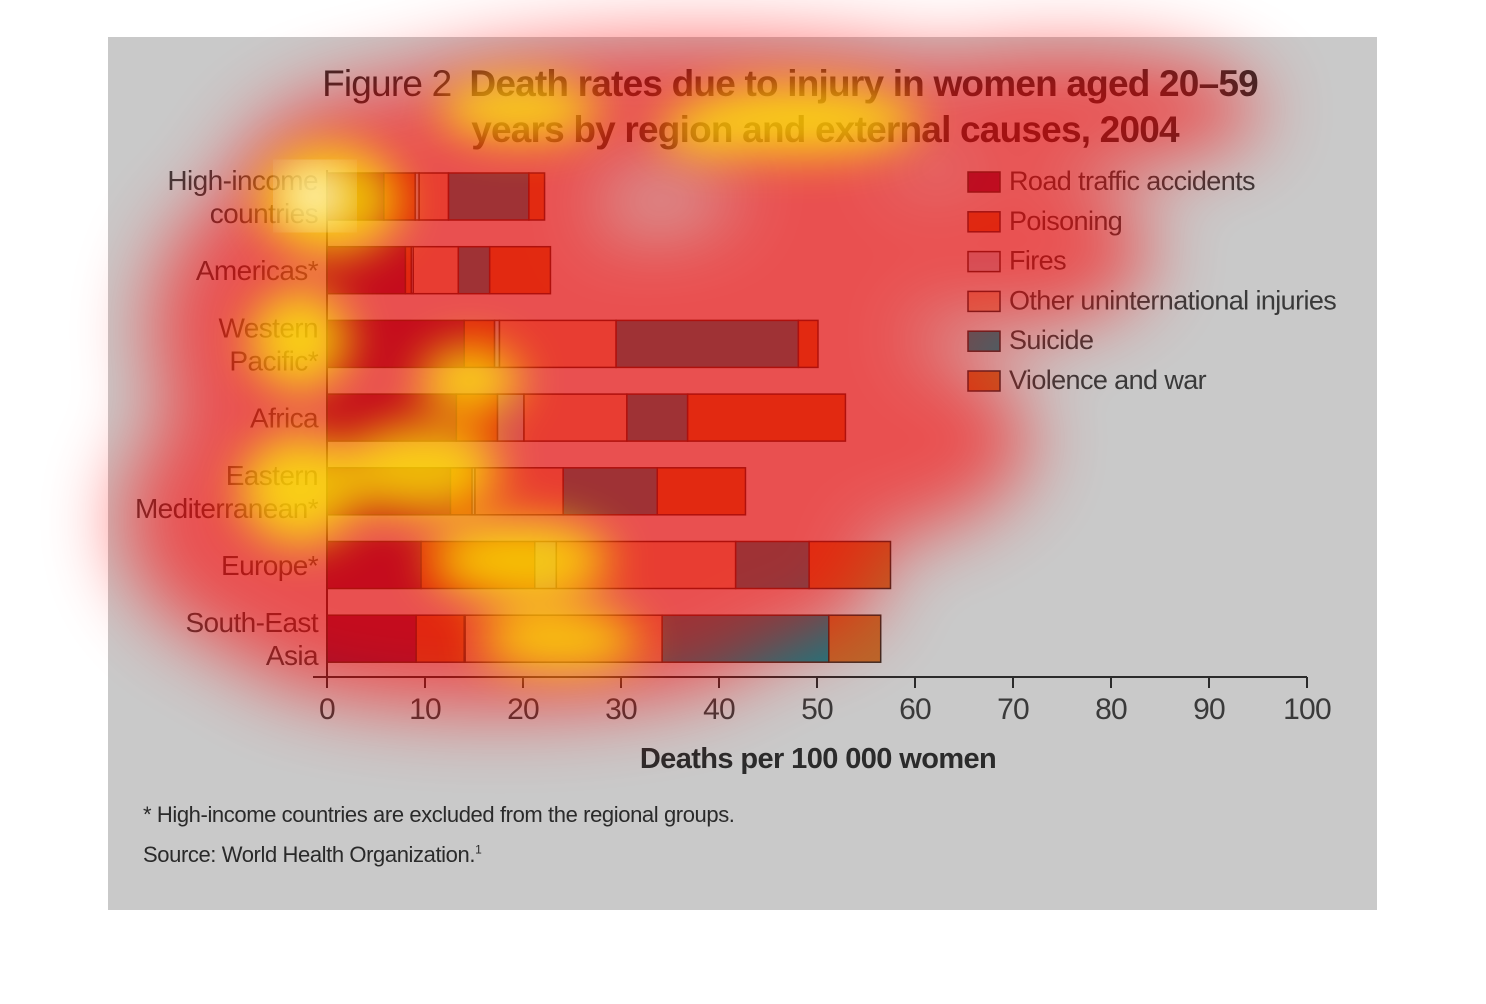  I want to click on category-label: Eastern, so click(272, 475).